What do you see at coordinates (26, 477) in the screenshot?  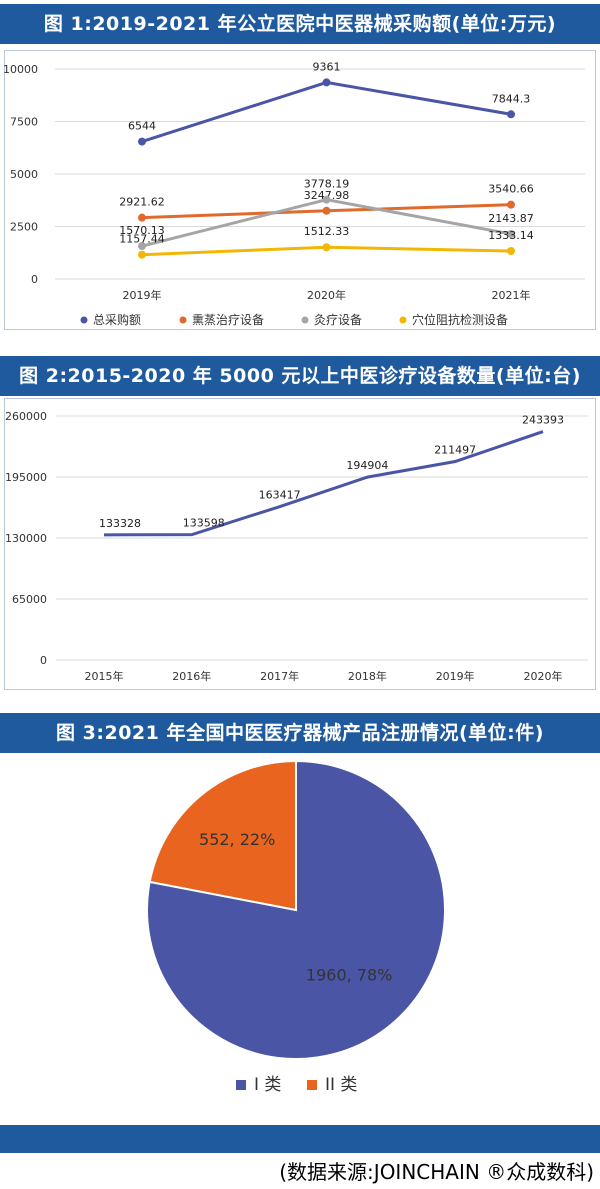 I see `y-tick-label: 195000` at bounding box center [26, 477].